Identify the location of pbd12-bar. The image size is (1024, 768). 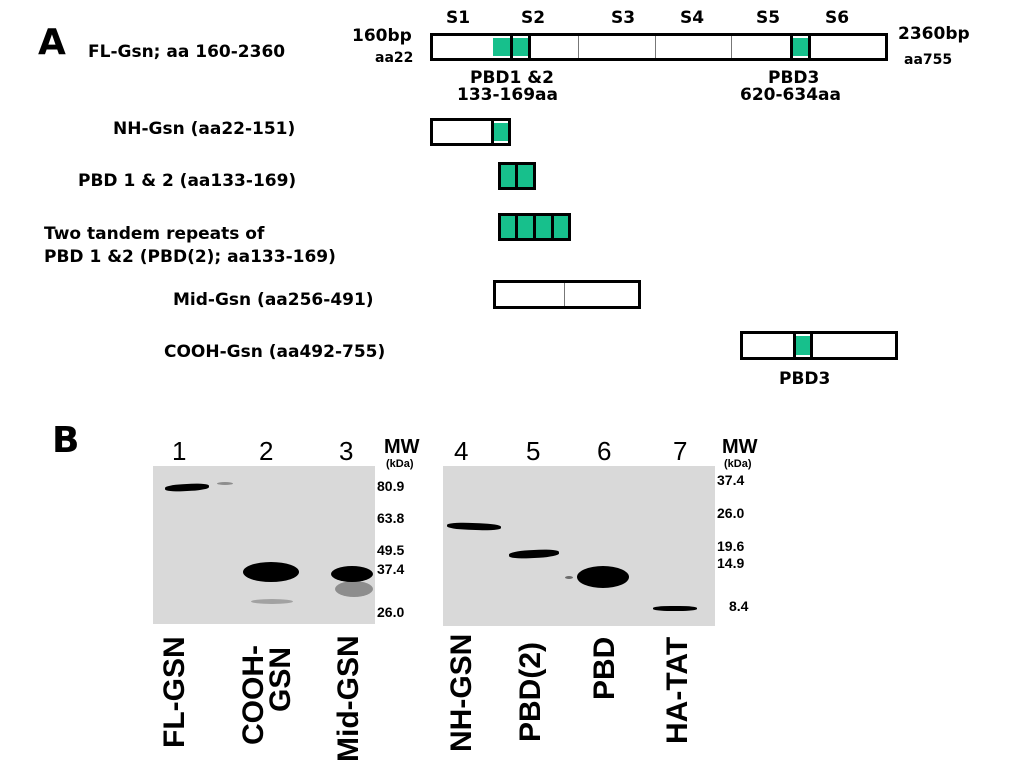
(517, 176).